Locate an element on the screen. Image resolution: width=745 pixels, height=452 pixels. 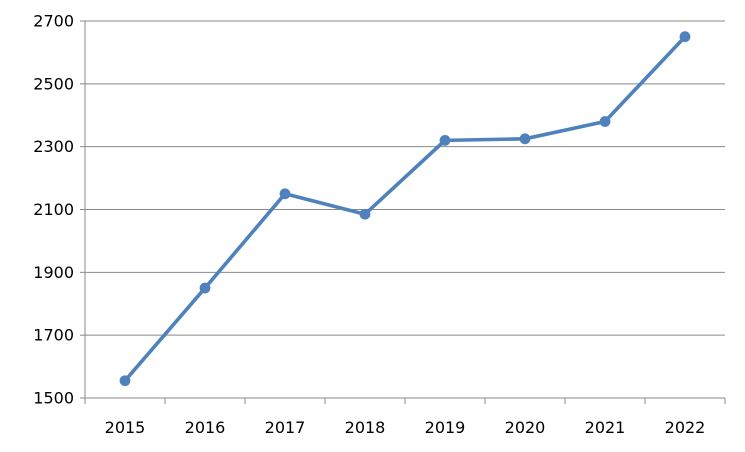
y-tick-label: 2100 is located at coordinates (53, 209).